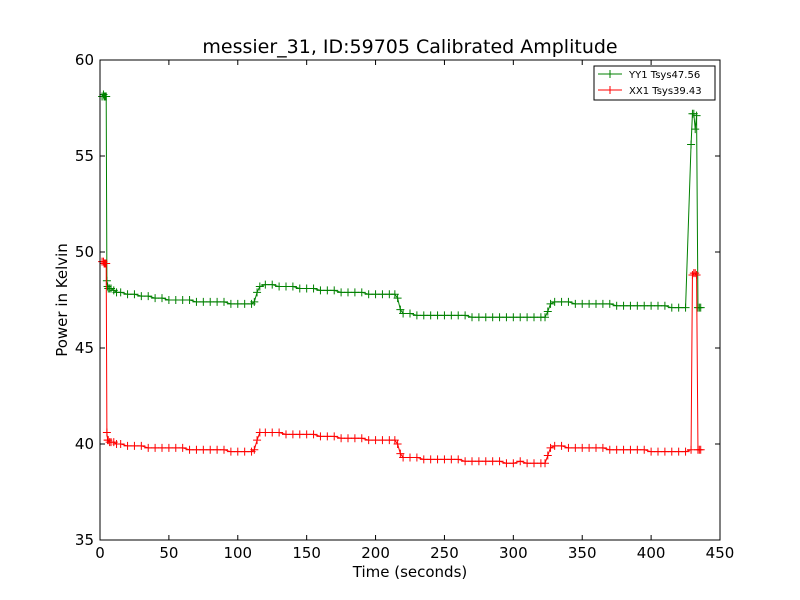 This screenshot has height=600, width=800. What do you see at coordinates (375, 553) in the screenshot?
I see `x-tick-label: 200` at bounding box center [375, 553].